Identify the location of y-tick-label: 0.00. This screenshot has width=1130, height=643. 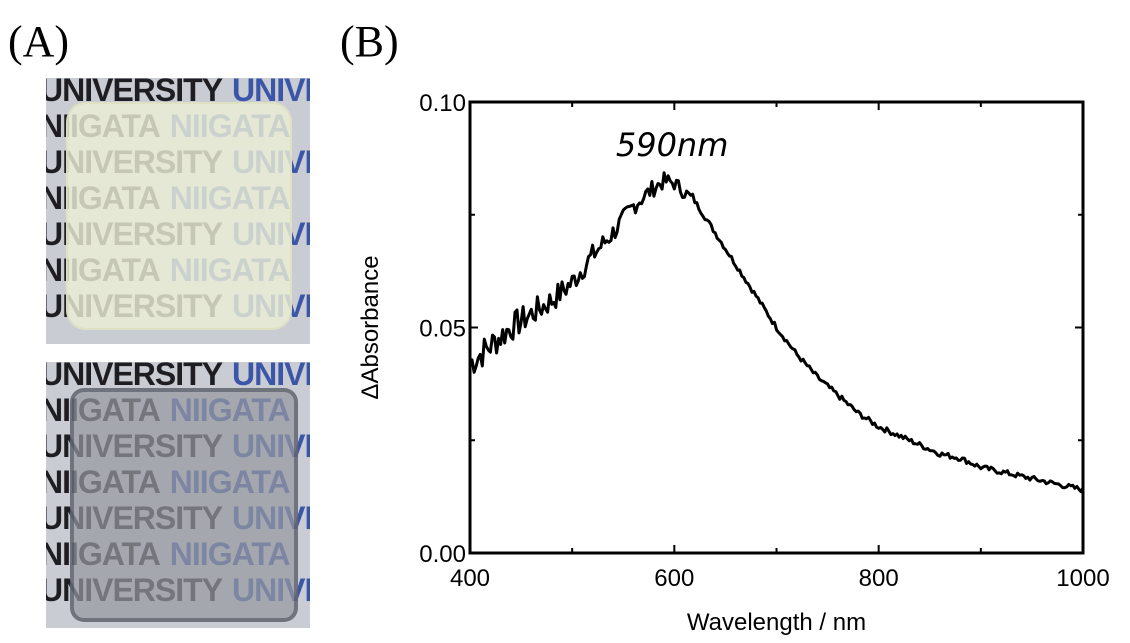
(442, 554).